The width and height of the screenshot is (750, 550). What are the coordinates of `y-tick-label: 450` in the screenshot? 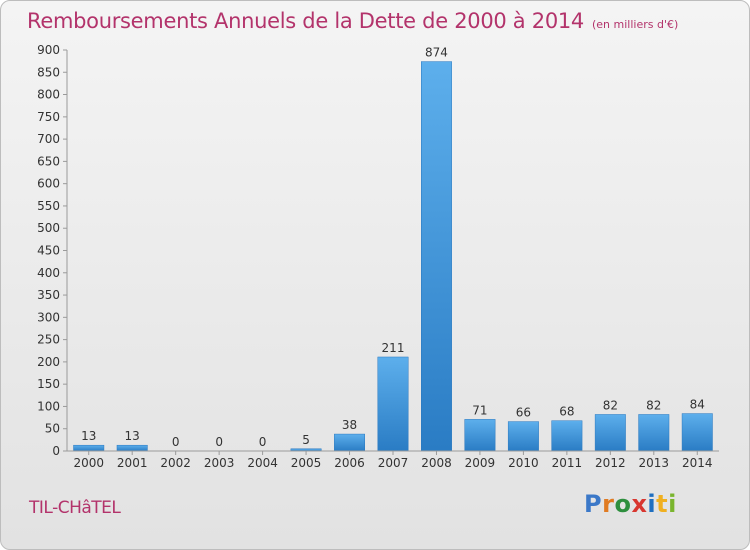 It's located at (48, 251).